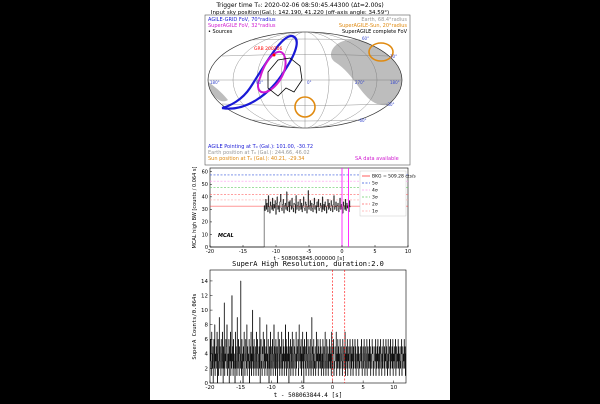 This screenshot has width=600, height=404. Describe the element at coordinates (205, 210) in the screenshot. I see `mcal-y-tick-label: 30` at that location.